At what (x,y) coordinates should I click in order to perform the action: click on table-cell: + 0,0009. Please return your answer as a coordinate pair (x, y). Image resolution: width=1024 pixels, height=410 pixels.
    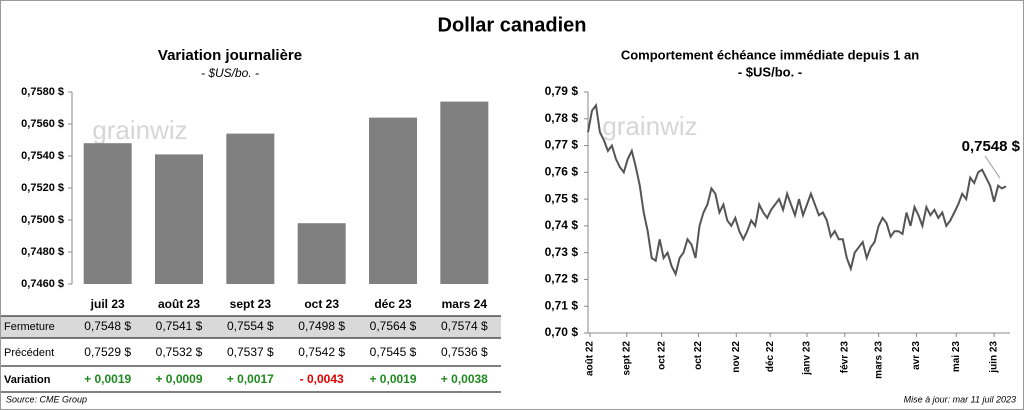
    Looking at the image, I should click on (178, 379).